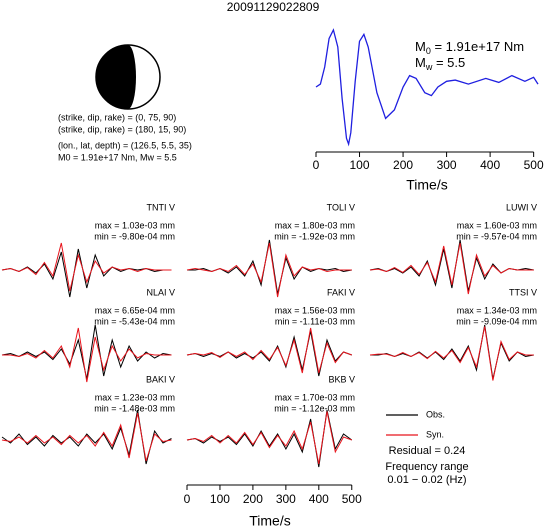 The image size is (546, 530). What do you see at coordinates (427, 87) in the screenshot?
I see `stf-line` at bounding box center [427, 87].